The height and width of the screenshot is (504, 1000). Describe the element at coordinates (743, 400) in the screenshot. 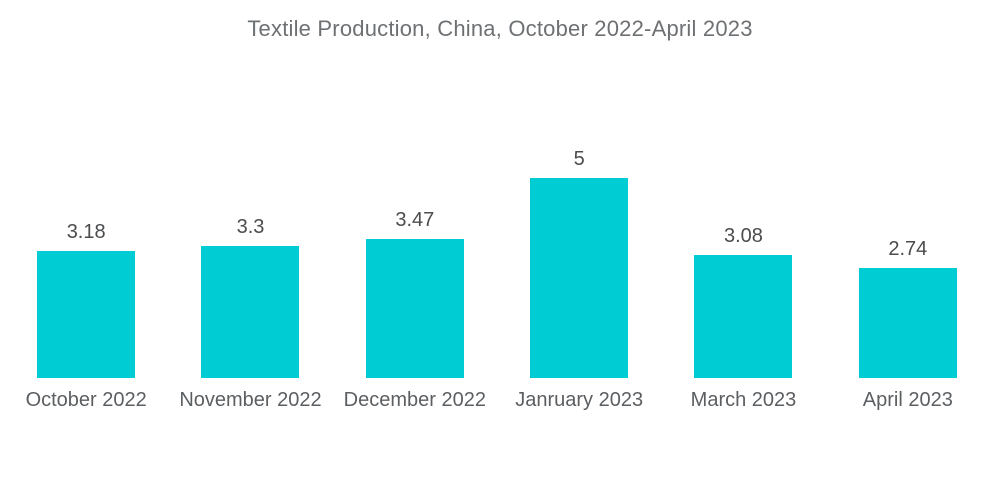

I see `category-label: March 2023` at that location.